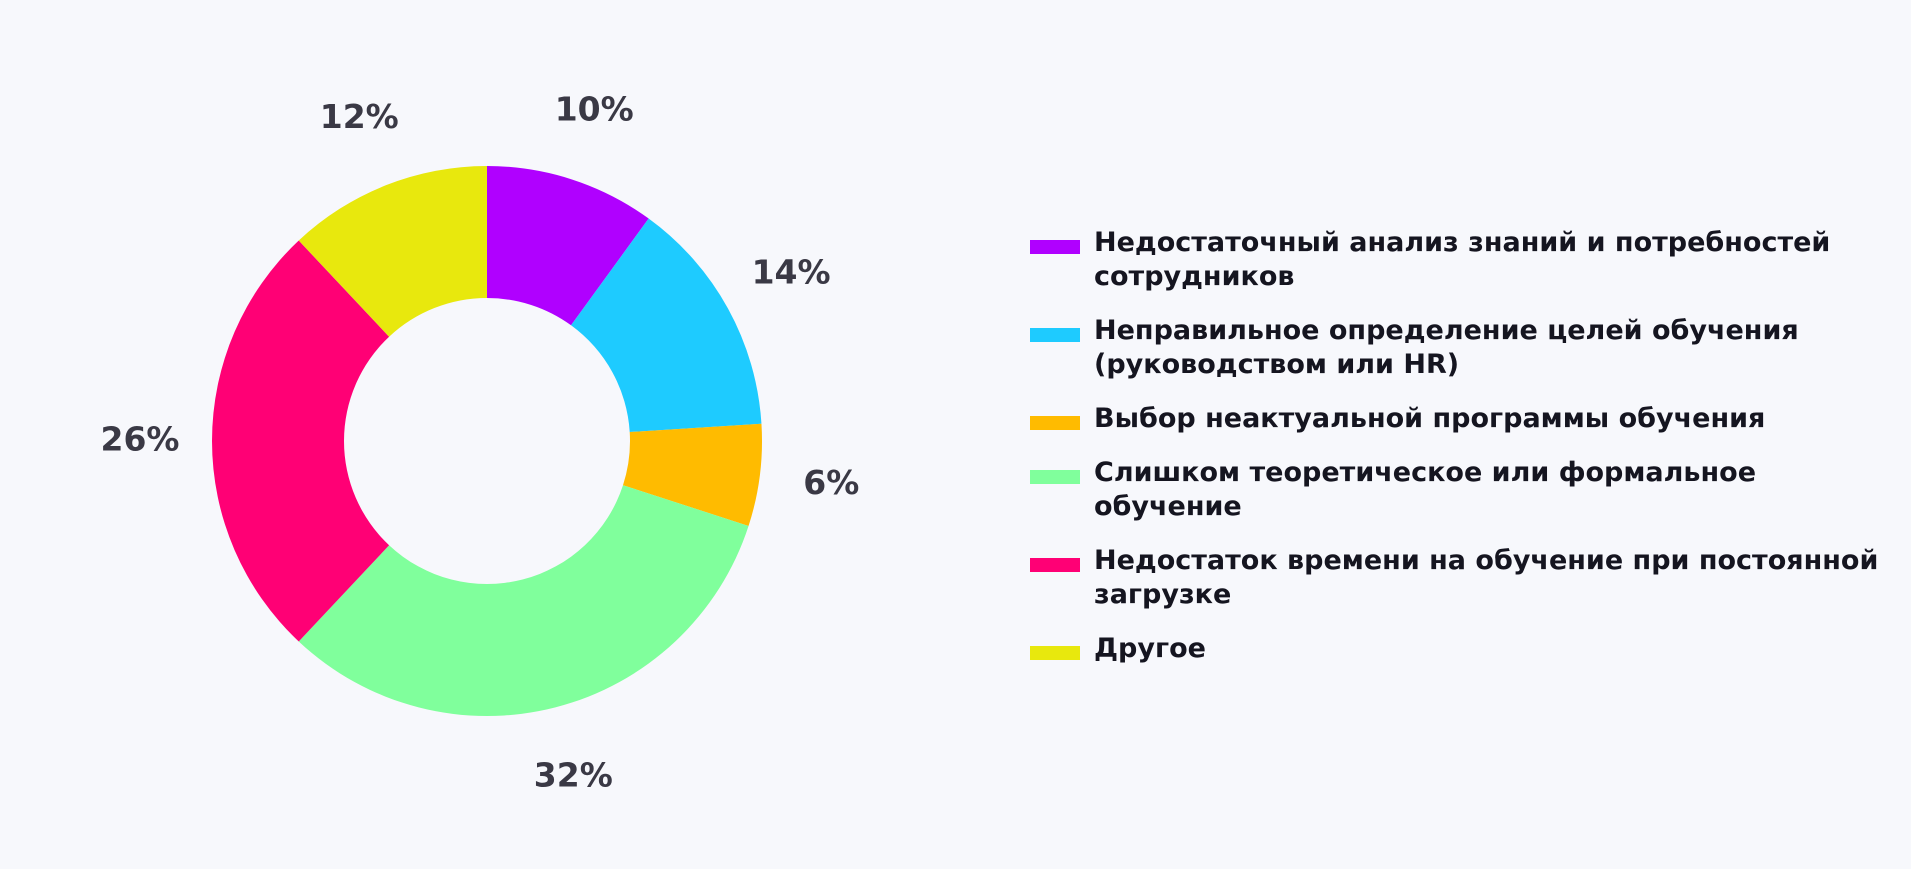  What do you see at coordinates (1150, 648) in the screenshot?
I see `legend-label: Другое` at bounding box center [1150, 648].